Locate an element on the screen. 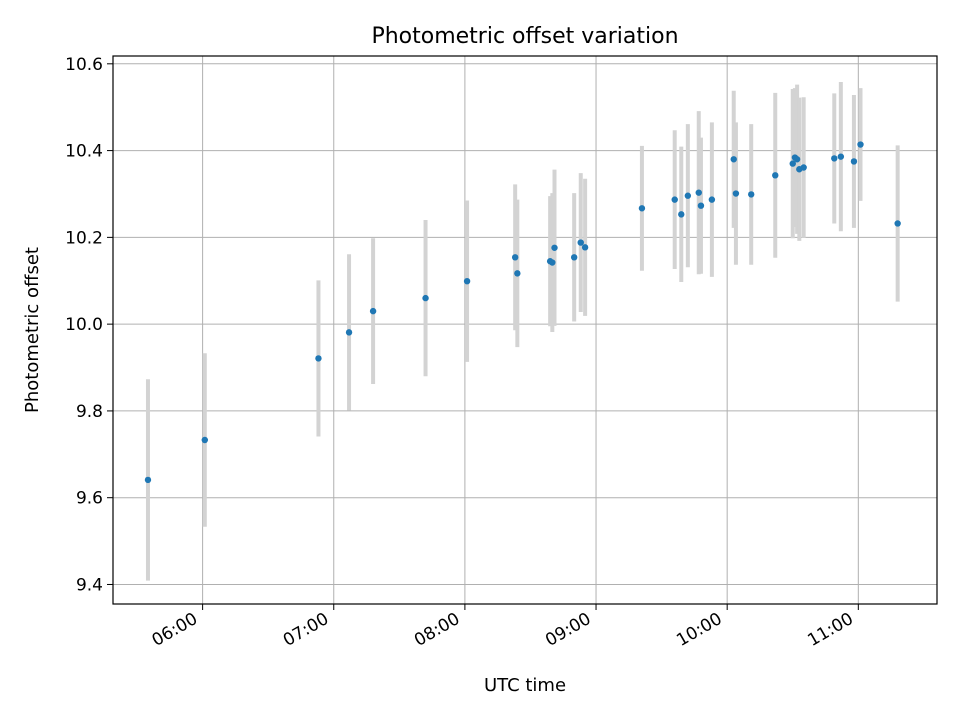  y-tick-label: 9.6 is located at coordinates (89, 499).